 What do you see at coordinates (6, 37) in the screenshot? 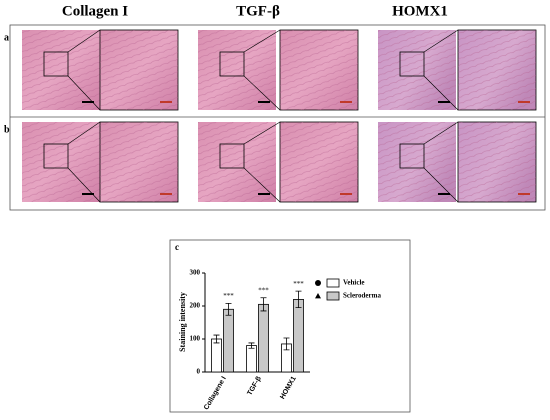
I see `panel-label: a` at bounding box center [6, 37].